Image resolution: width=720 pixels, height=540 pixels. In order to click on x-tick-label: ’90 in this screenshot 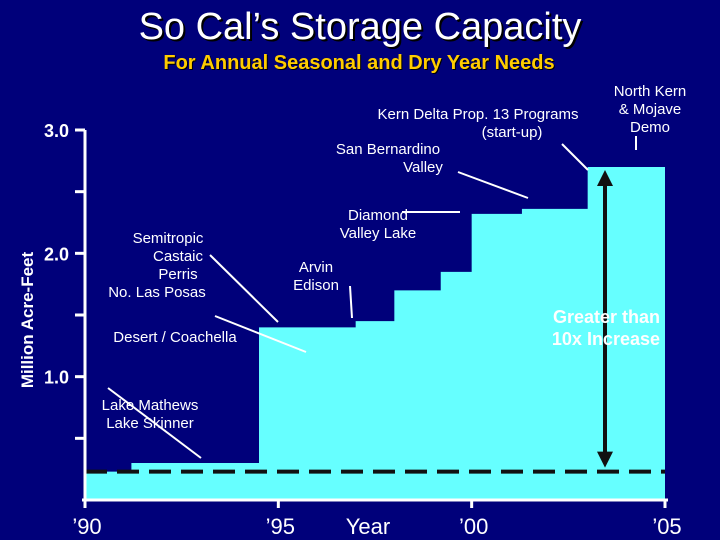, I will do `click(86, 526)`.